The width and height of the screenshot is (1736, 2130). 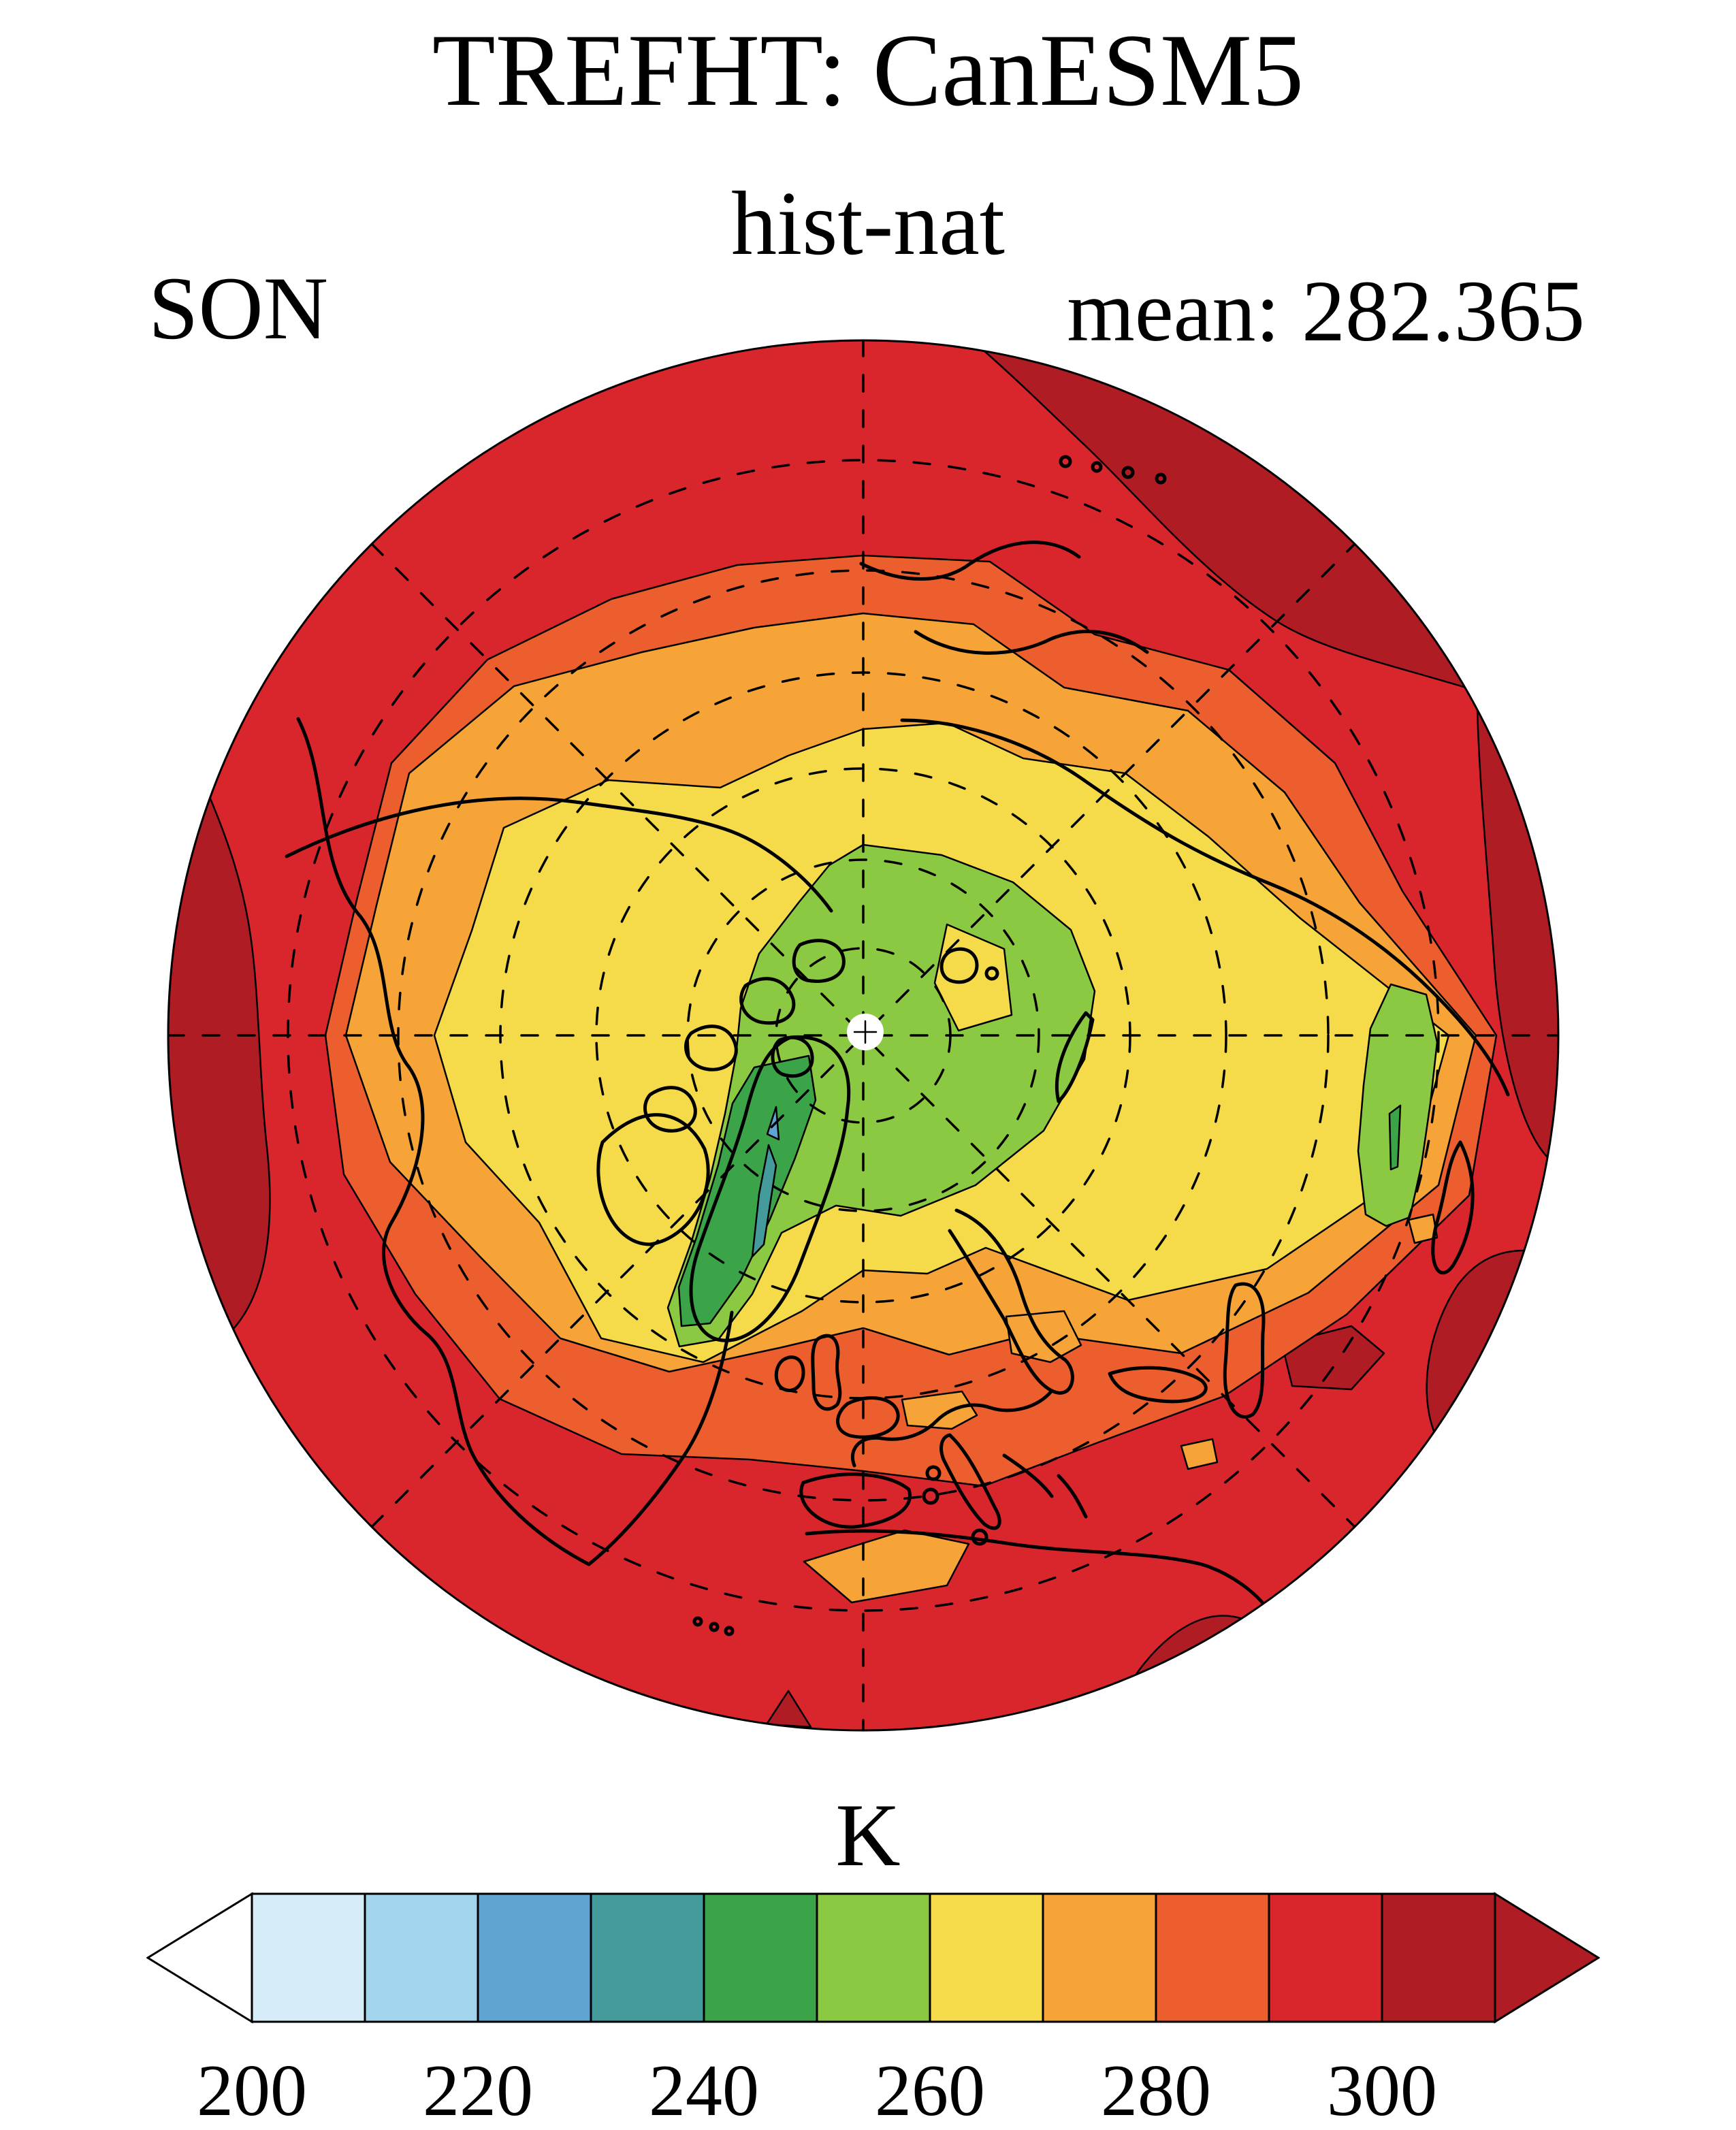 What do you see at coordinates (1333, 1358) in the screenshot?
I see `band-300-310-inland-patch` at bounding box center [1333, 1358].